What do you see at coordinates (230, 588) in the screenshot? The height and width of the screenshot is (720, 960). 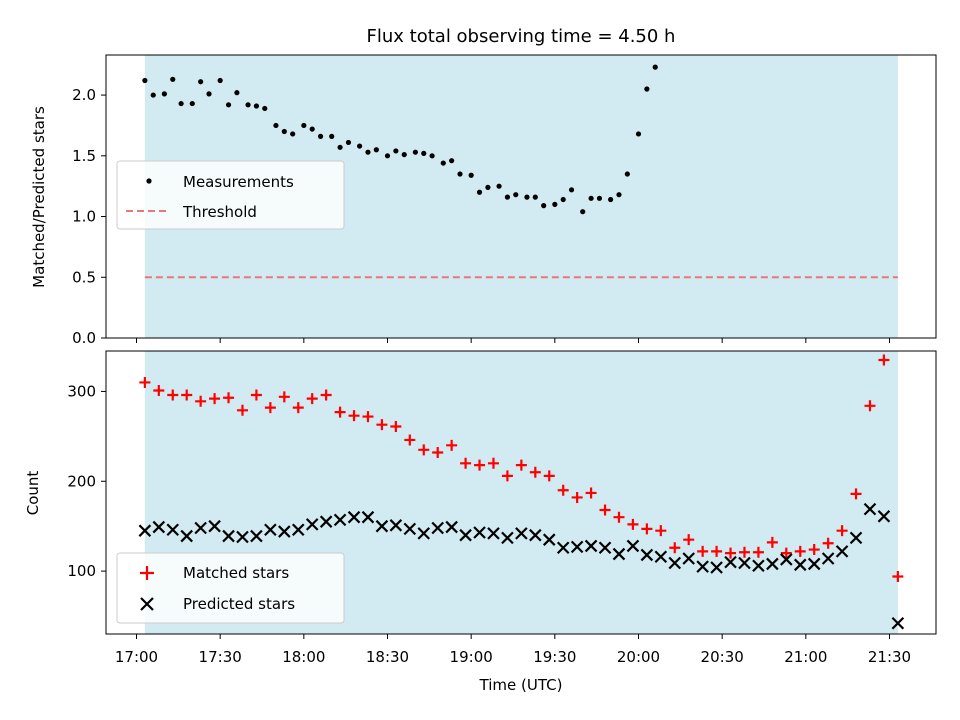 I see `legend-box-bottom` at bounding box center [230, 588].